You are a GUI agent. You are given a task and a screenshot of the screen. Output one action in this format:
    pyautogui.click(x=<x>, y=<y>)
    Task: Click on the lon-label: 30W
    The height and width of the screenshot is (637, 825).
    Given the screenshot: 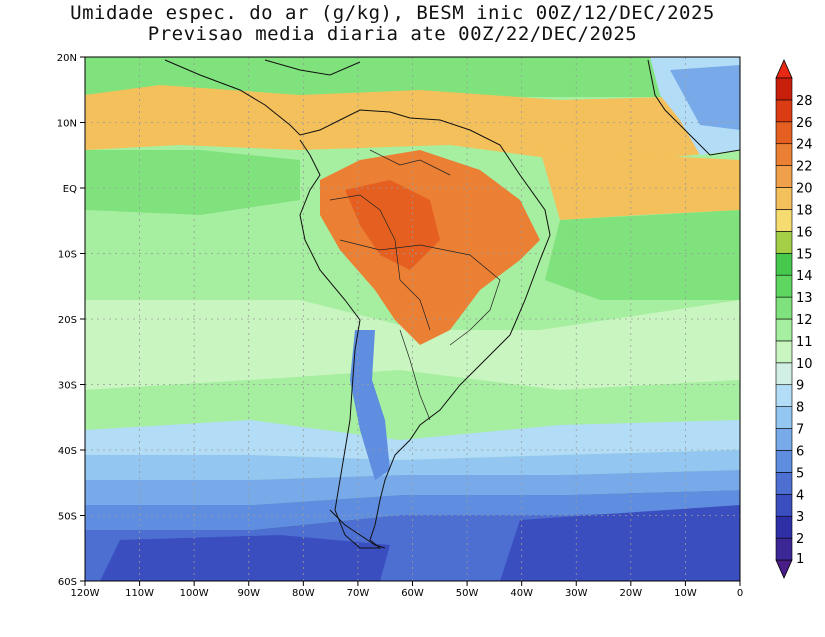 What is the action you would take?
    pyautogui.click(x=576, y=593)
    